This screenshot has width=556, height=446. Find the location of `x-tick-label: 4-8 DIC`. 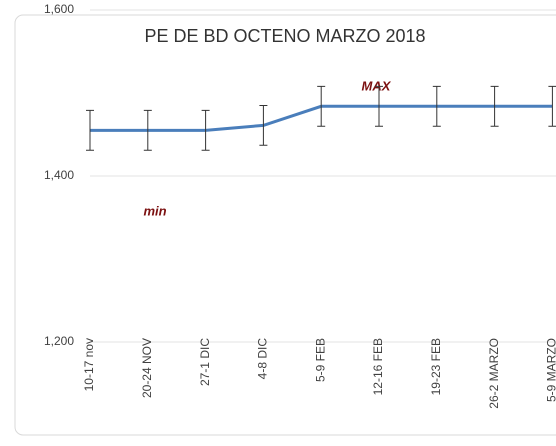

x-tick-label: 4-8 DIC is located at coordinates (263, 359).